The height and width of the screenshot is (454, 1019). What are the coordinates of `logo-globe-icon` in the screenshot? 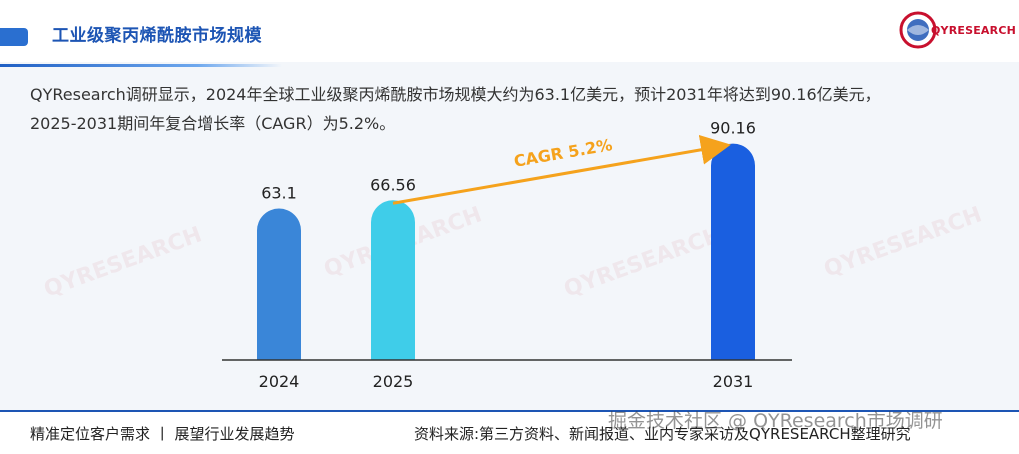 It's located at (918, 30).